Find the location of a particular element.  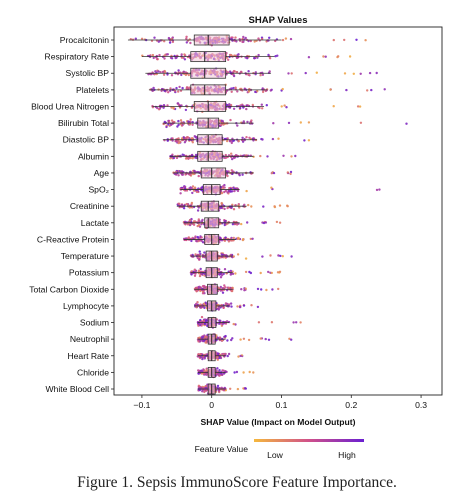

feature-label: Platelets is located at coordinates (92, 90).